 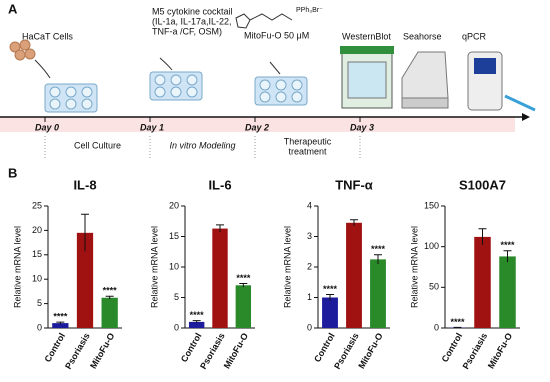 What do you see at coordinates (219, 184) in the screenshot?
I see `chart-title: IL-6` at bounding box center [219, 184].